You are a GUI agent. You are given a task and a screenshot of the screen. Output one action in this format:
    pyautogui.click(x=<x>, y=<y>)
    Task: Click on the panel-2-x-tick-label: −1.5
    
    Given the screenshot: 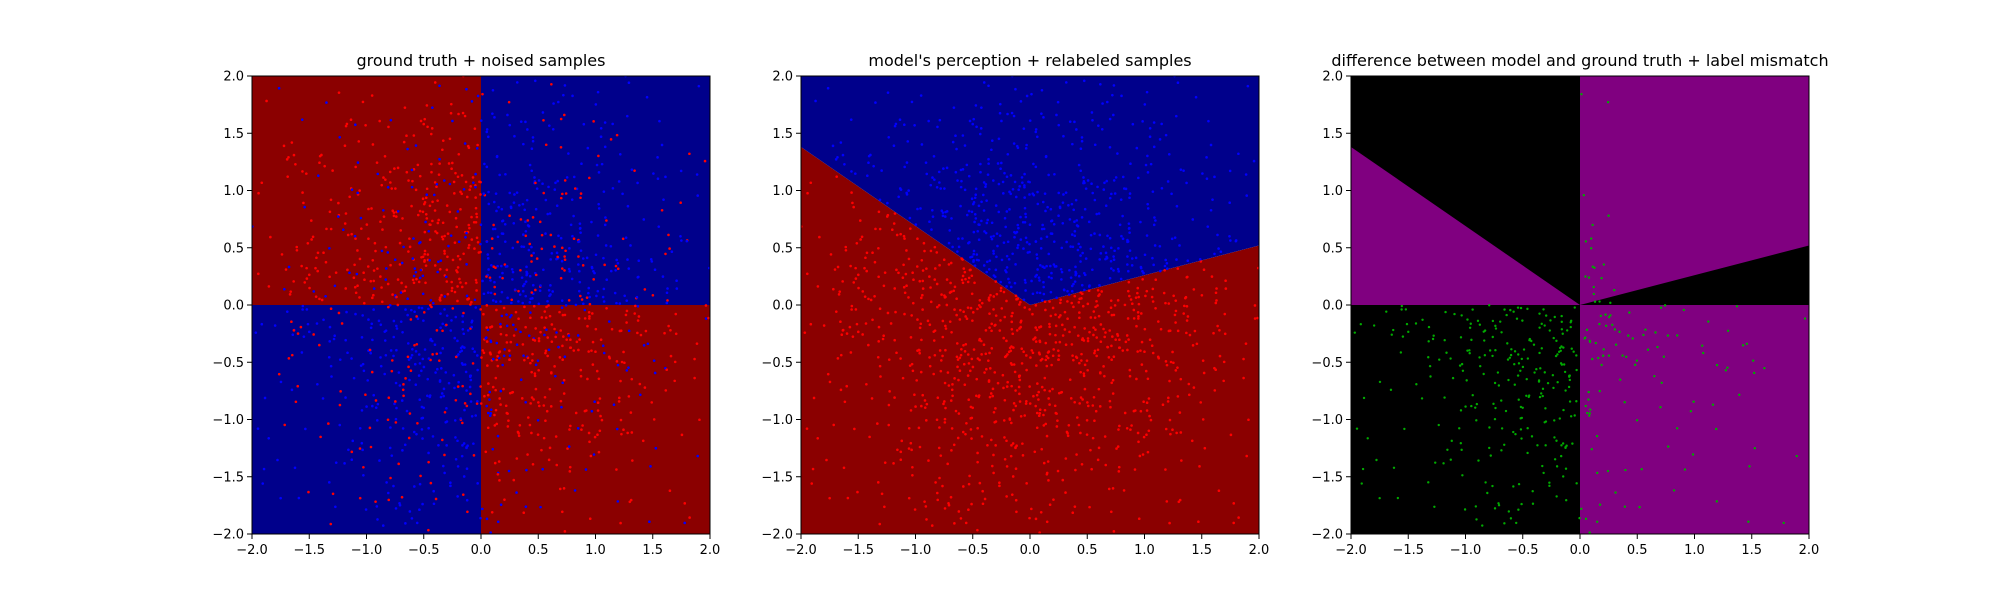 What is the action you would take?
    pyautogui.click(x=858, y=550)
    